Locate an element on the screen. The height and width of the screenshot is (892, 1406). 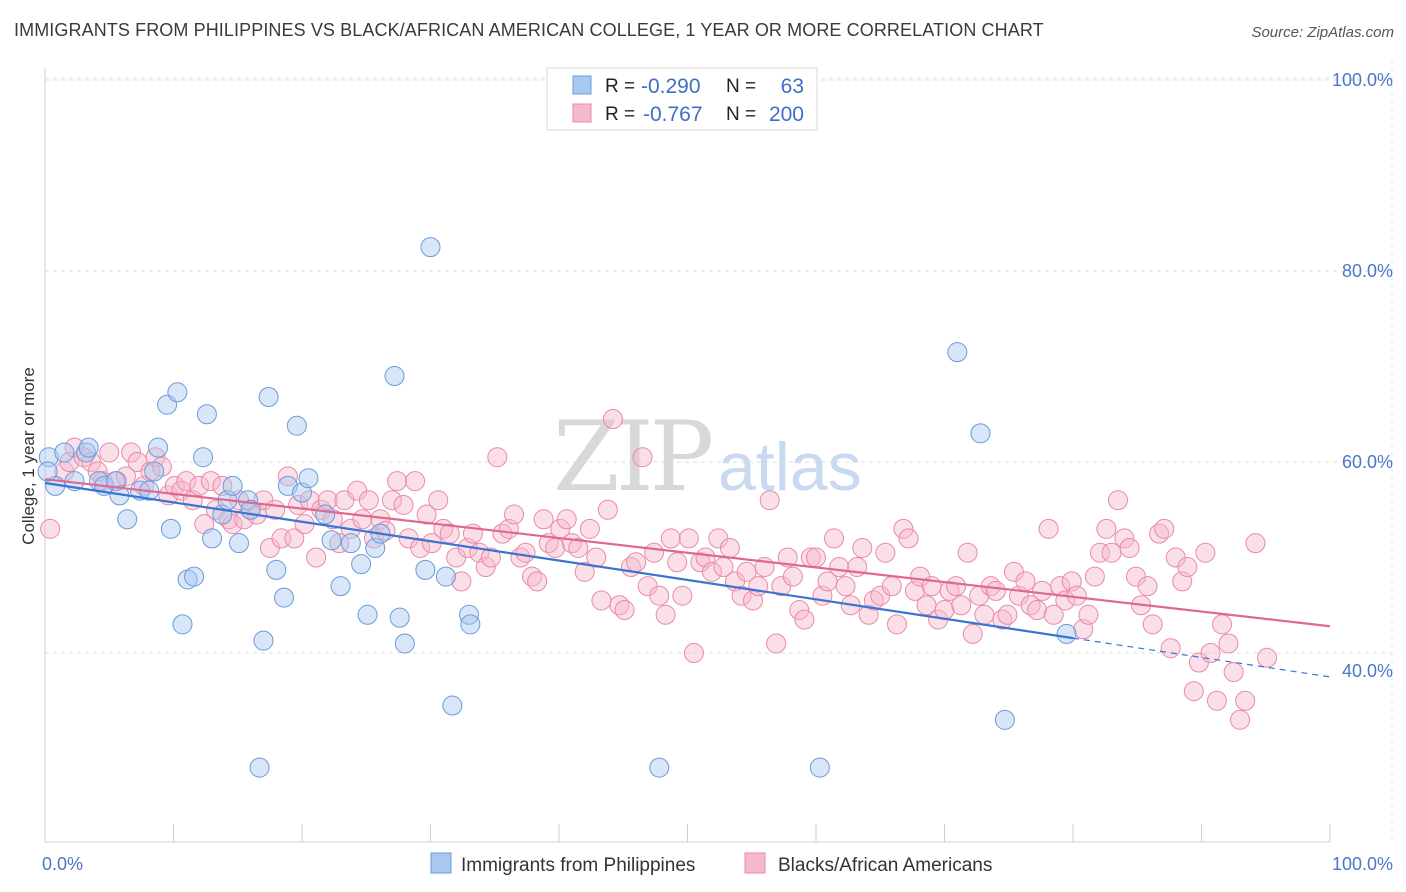
legend-n-value-2: 200 is located at coordinates (786, 114).